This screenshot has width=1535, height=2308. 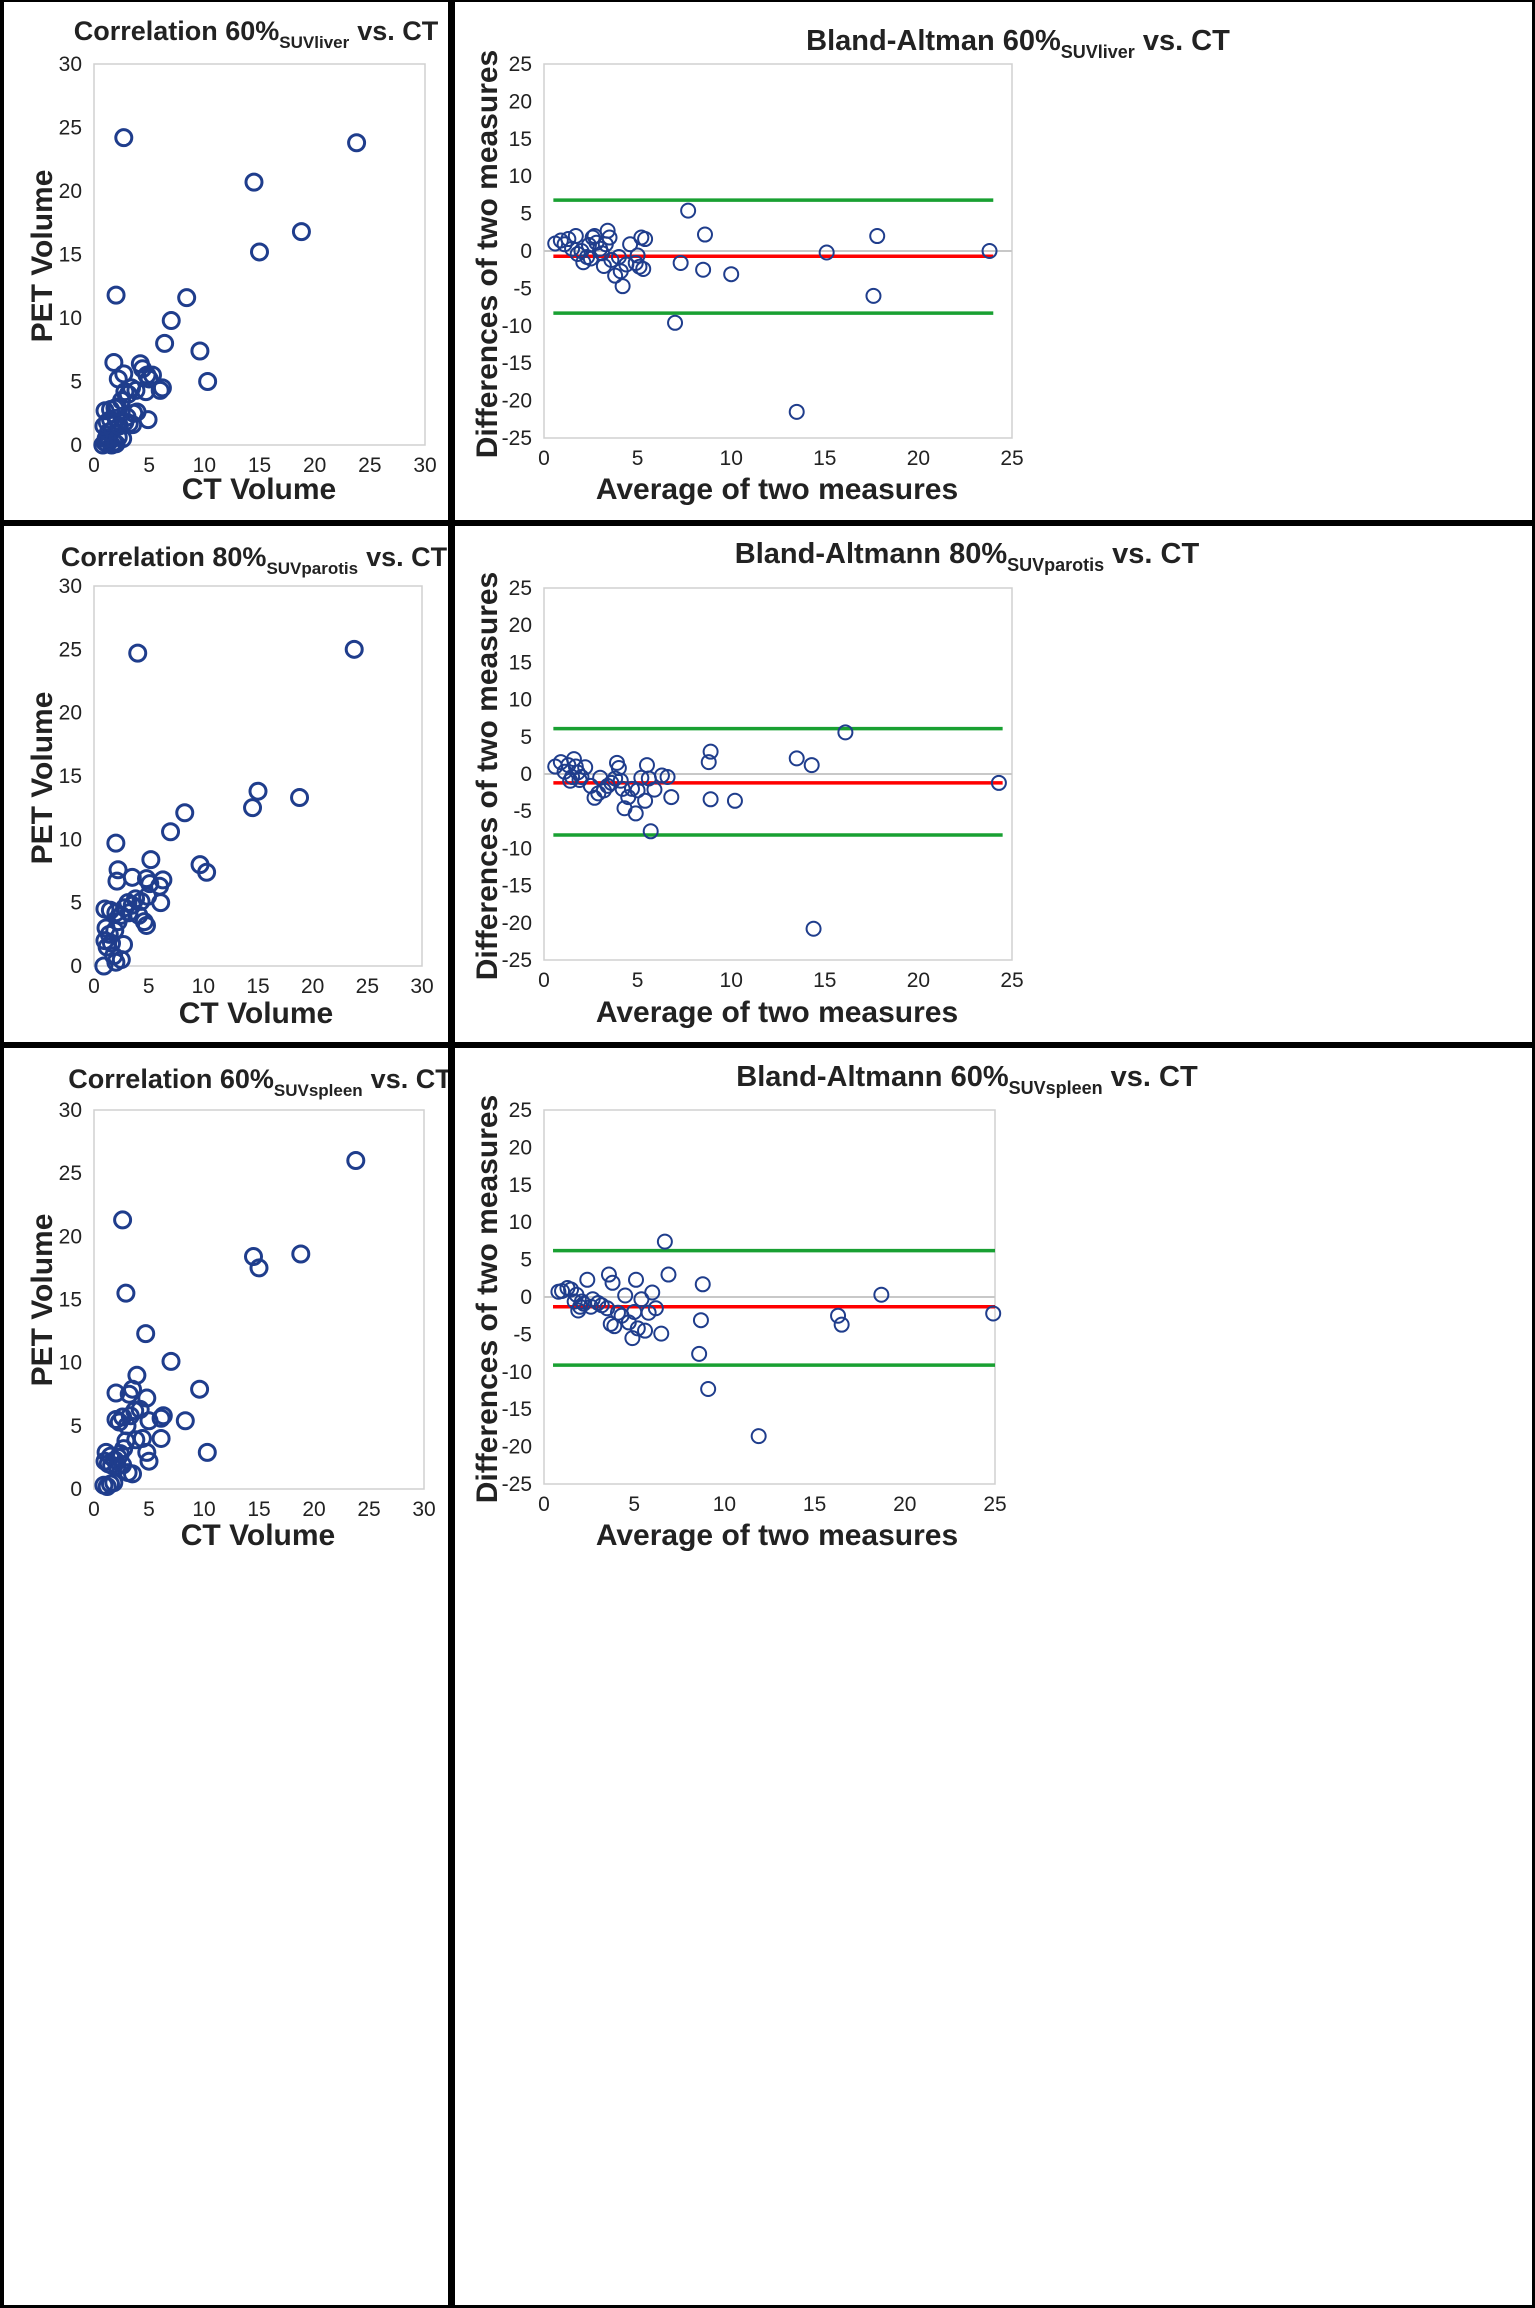 What do you see at coordinates (967, 1079) in the screenshot?
I see `chart-title: Bland-Altmann 60%SUVspleen vs. CT` at bounding box center [967, 1079].